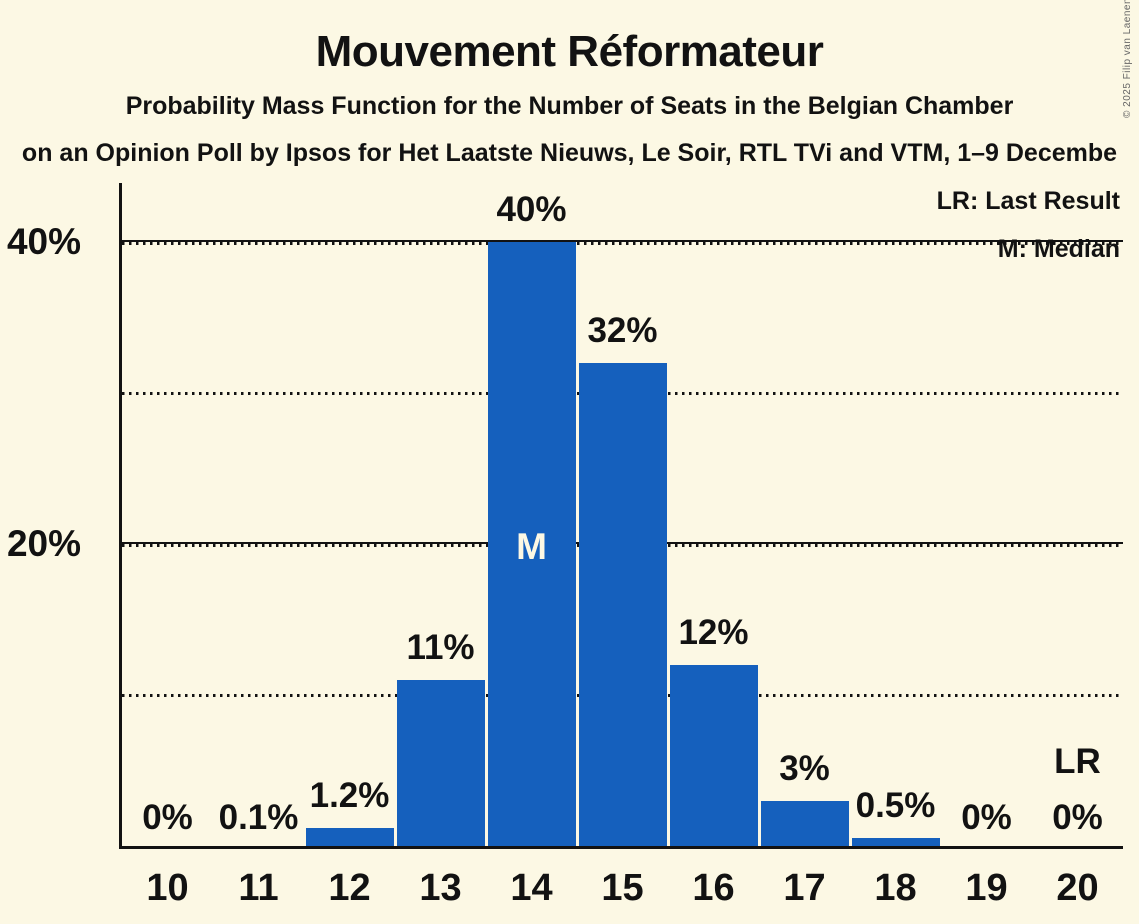 This screenshot has width=1139, height=924. What do you see at coordinates (1028, 201) in the screenshot?
I see `legend-last-result: LR: Last Result` at bounding box center [1028, 201].